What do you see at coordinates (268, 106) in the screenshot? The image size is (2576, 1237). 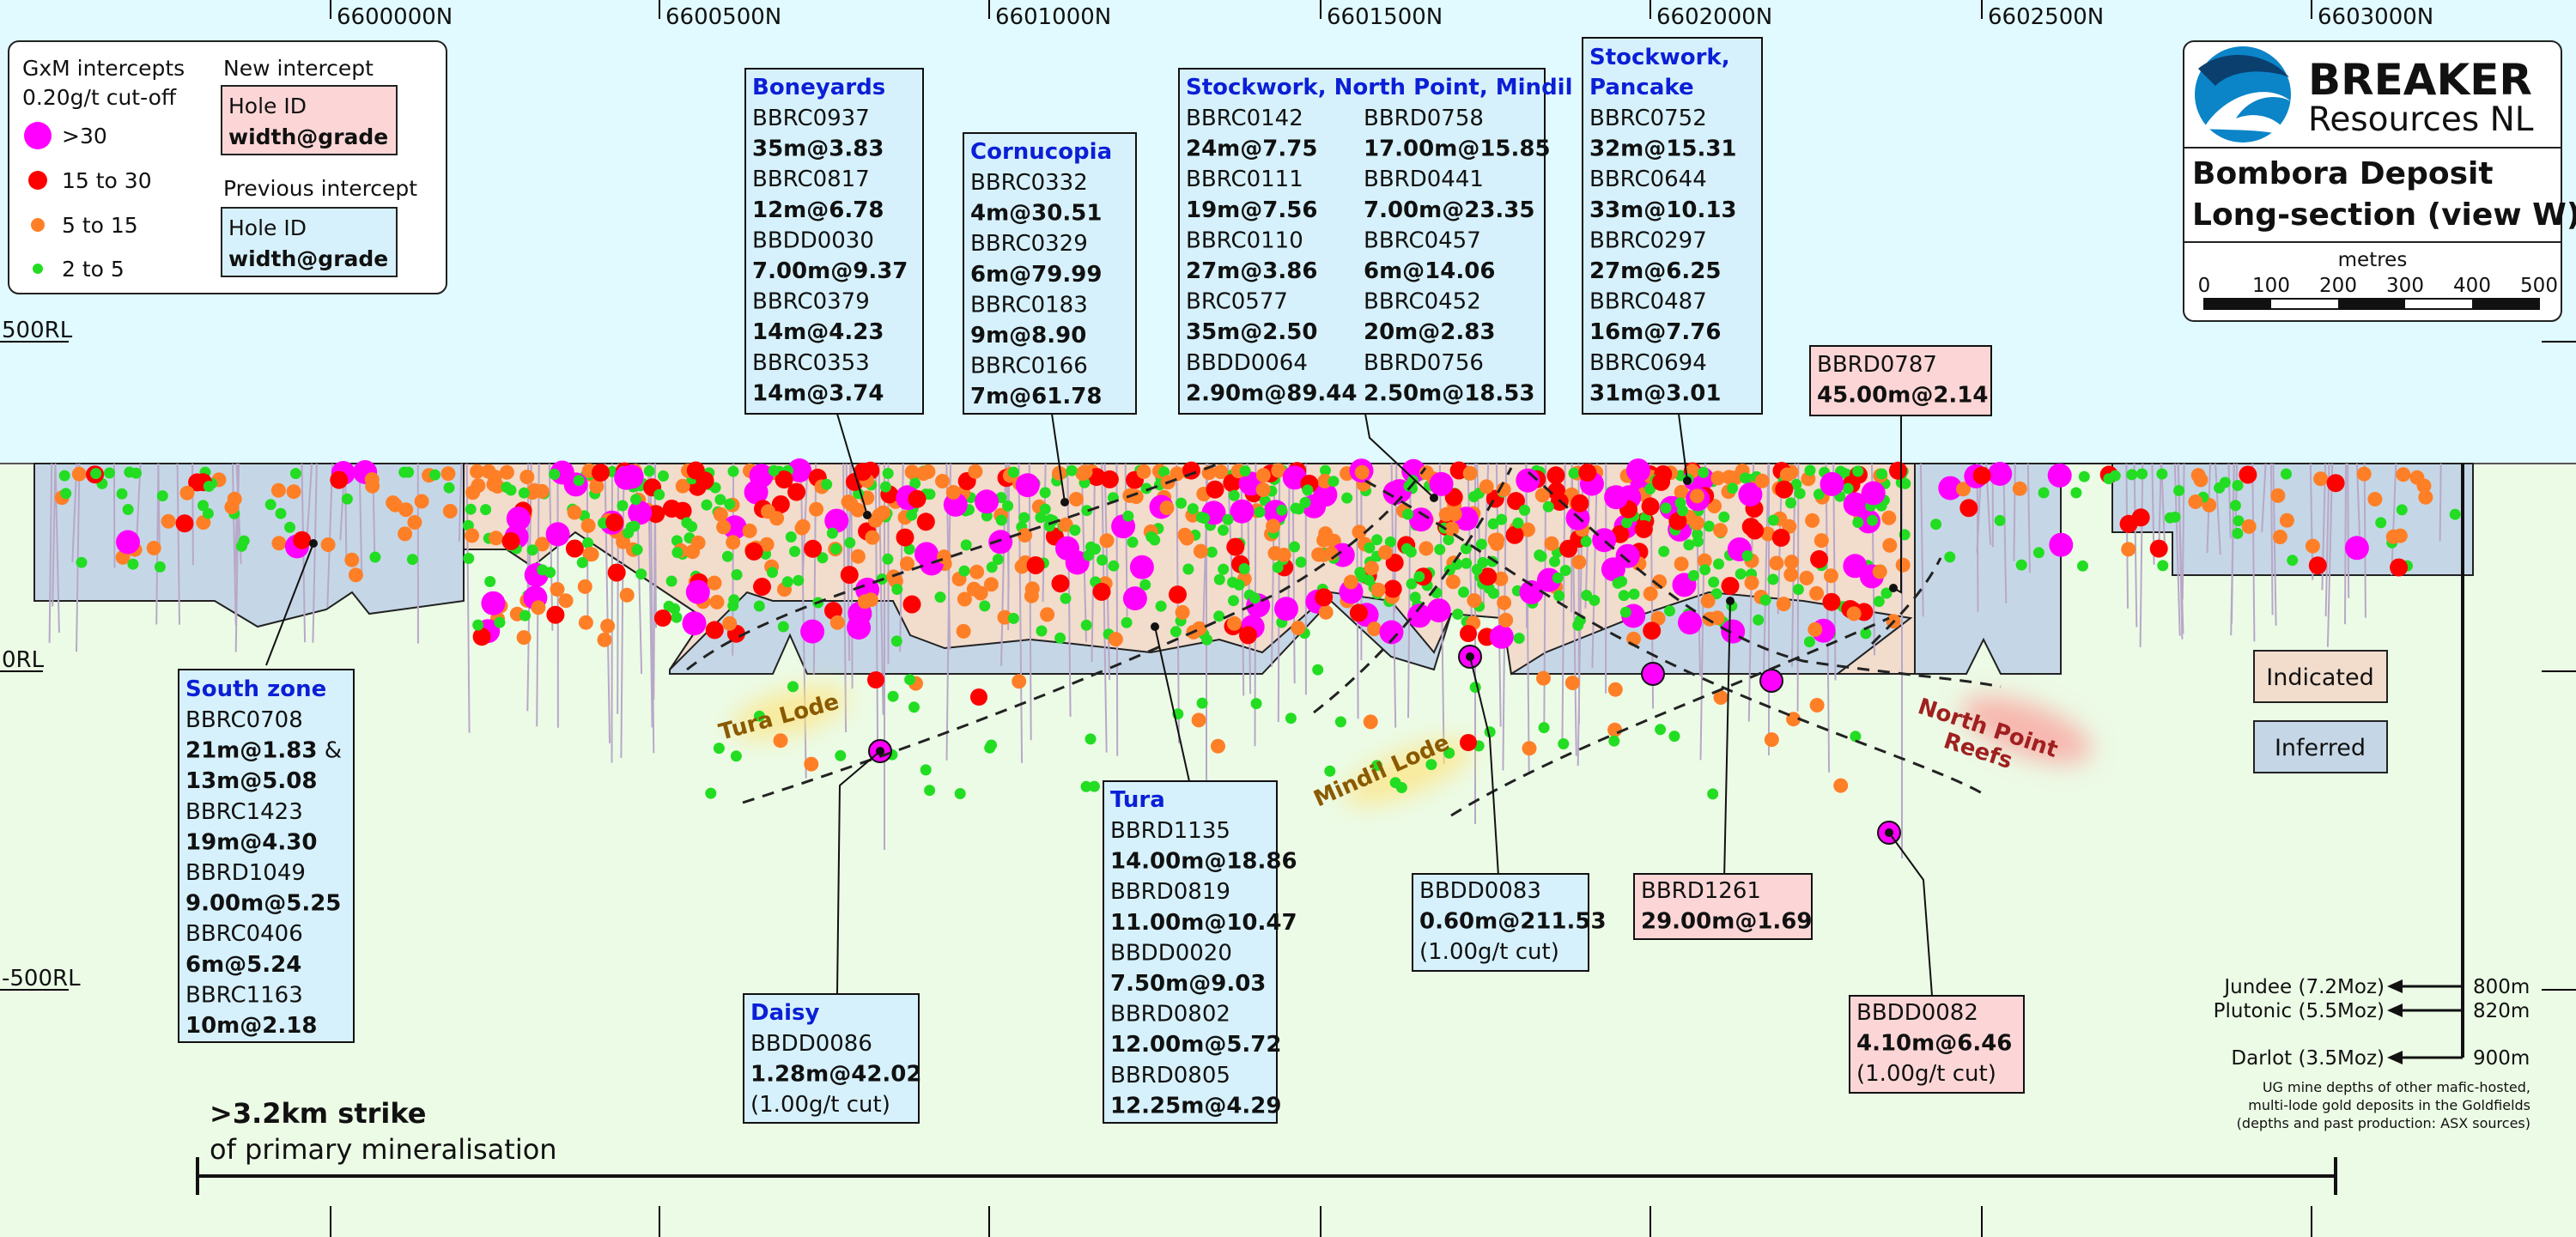 I see `legend-new-hole: Hole ID` at bounding box center [268, 106].